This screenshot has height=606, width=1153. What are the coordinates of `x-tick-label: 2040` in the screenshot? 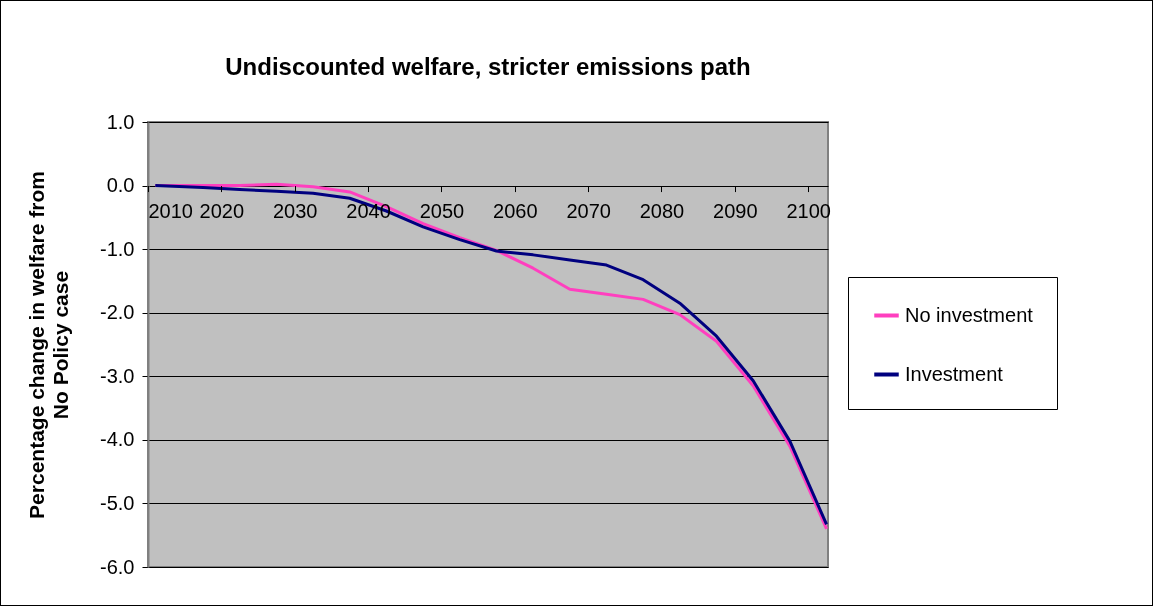 It's located at (368, 211).